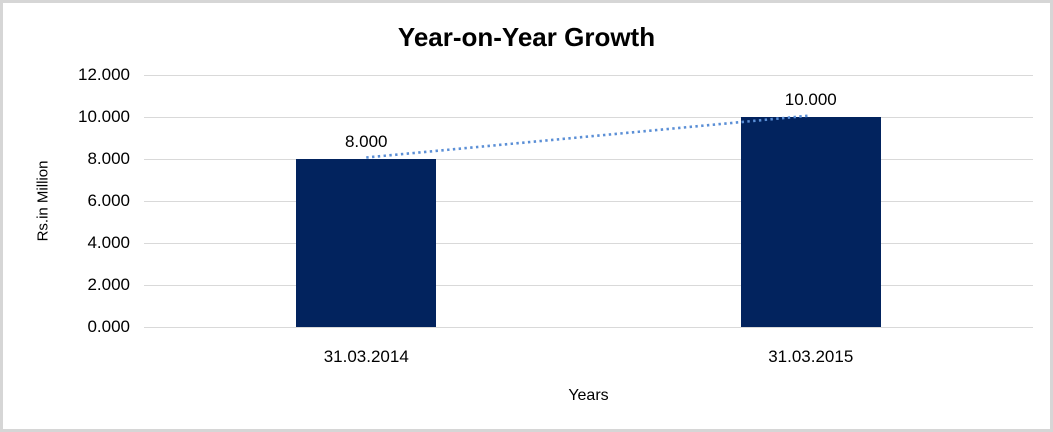 This screenshot has width=1053, height=432. What do you see at coordinates (108, 158) in the screenshot?
I see `y-axis-tick-label: 8.000` at bounding box center [108, 158].